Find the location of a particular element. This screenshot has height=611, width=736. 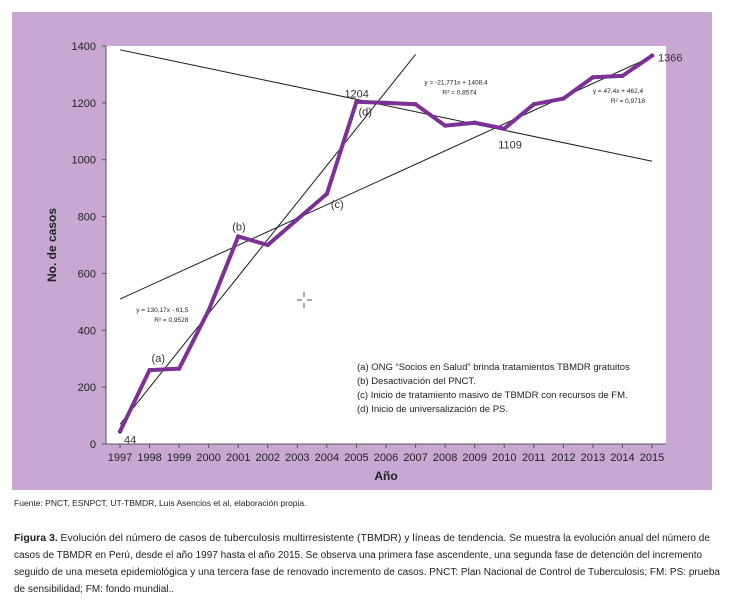

caption-label: Figura 3. is located at coordinates (36, 538).